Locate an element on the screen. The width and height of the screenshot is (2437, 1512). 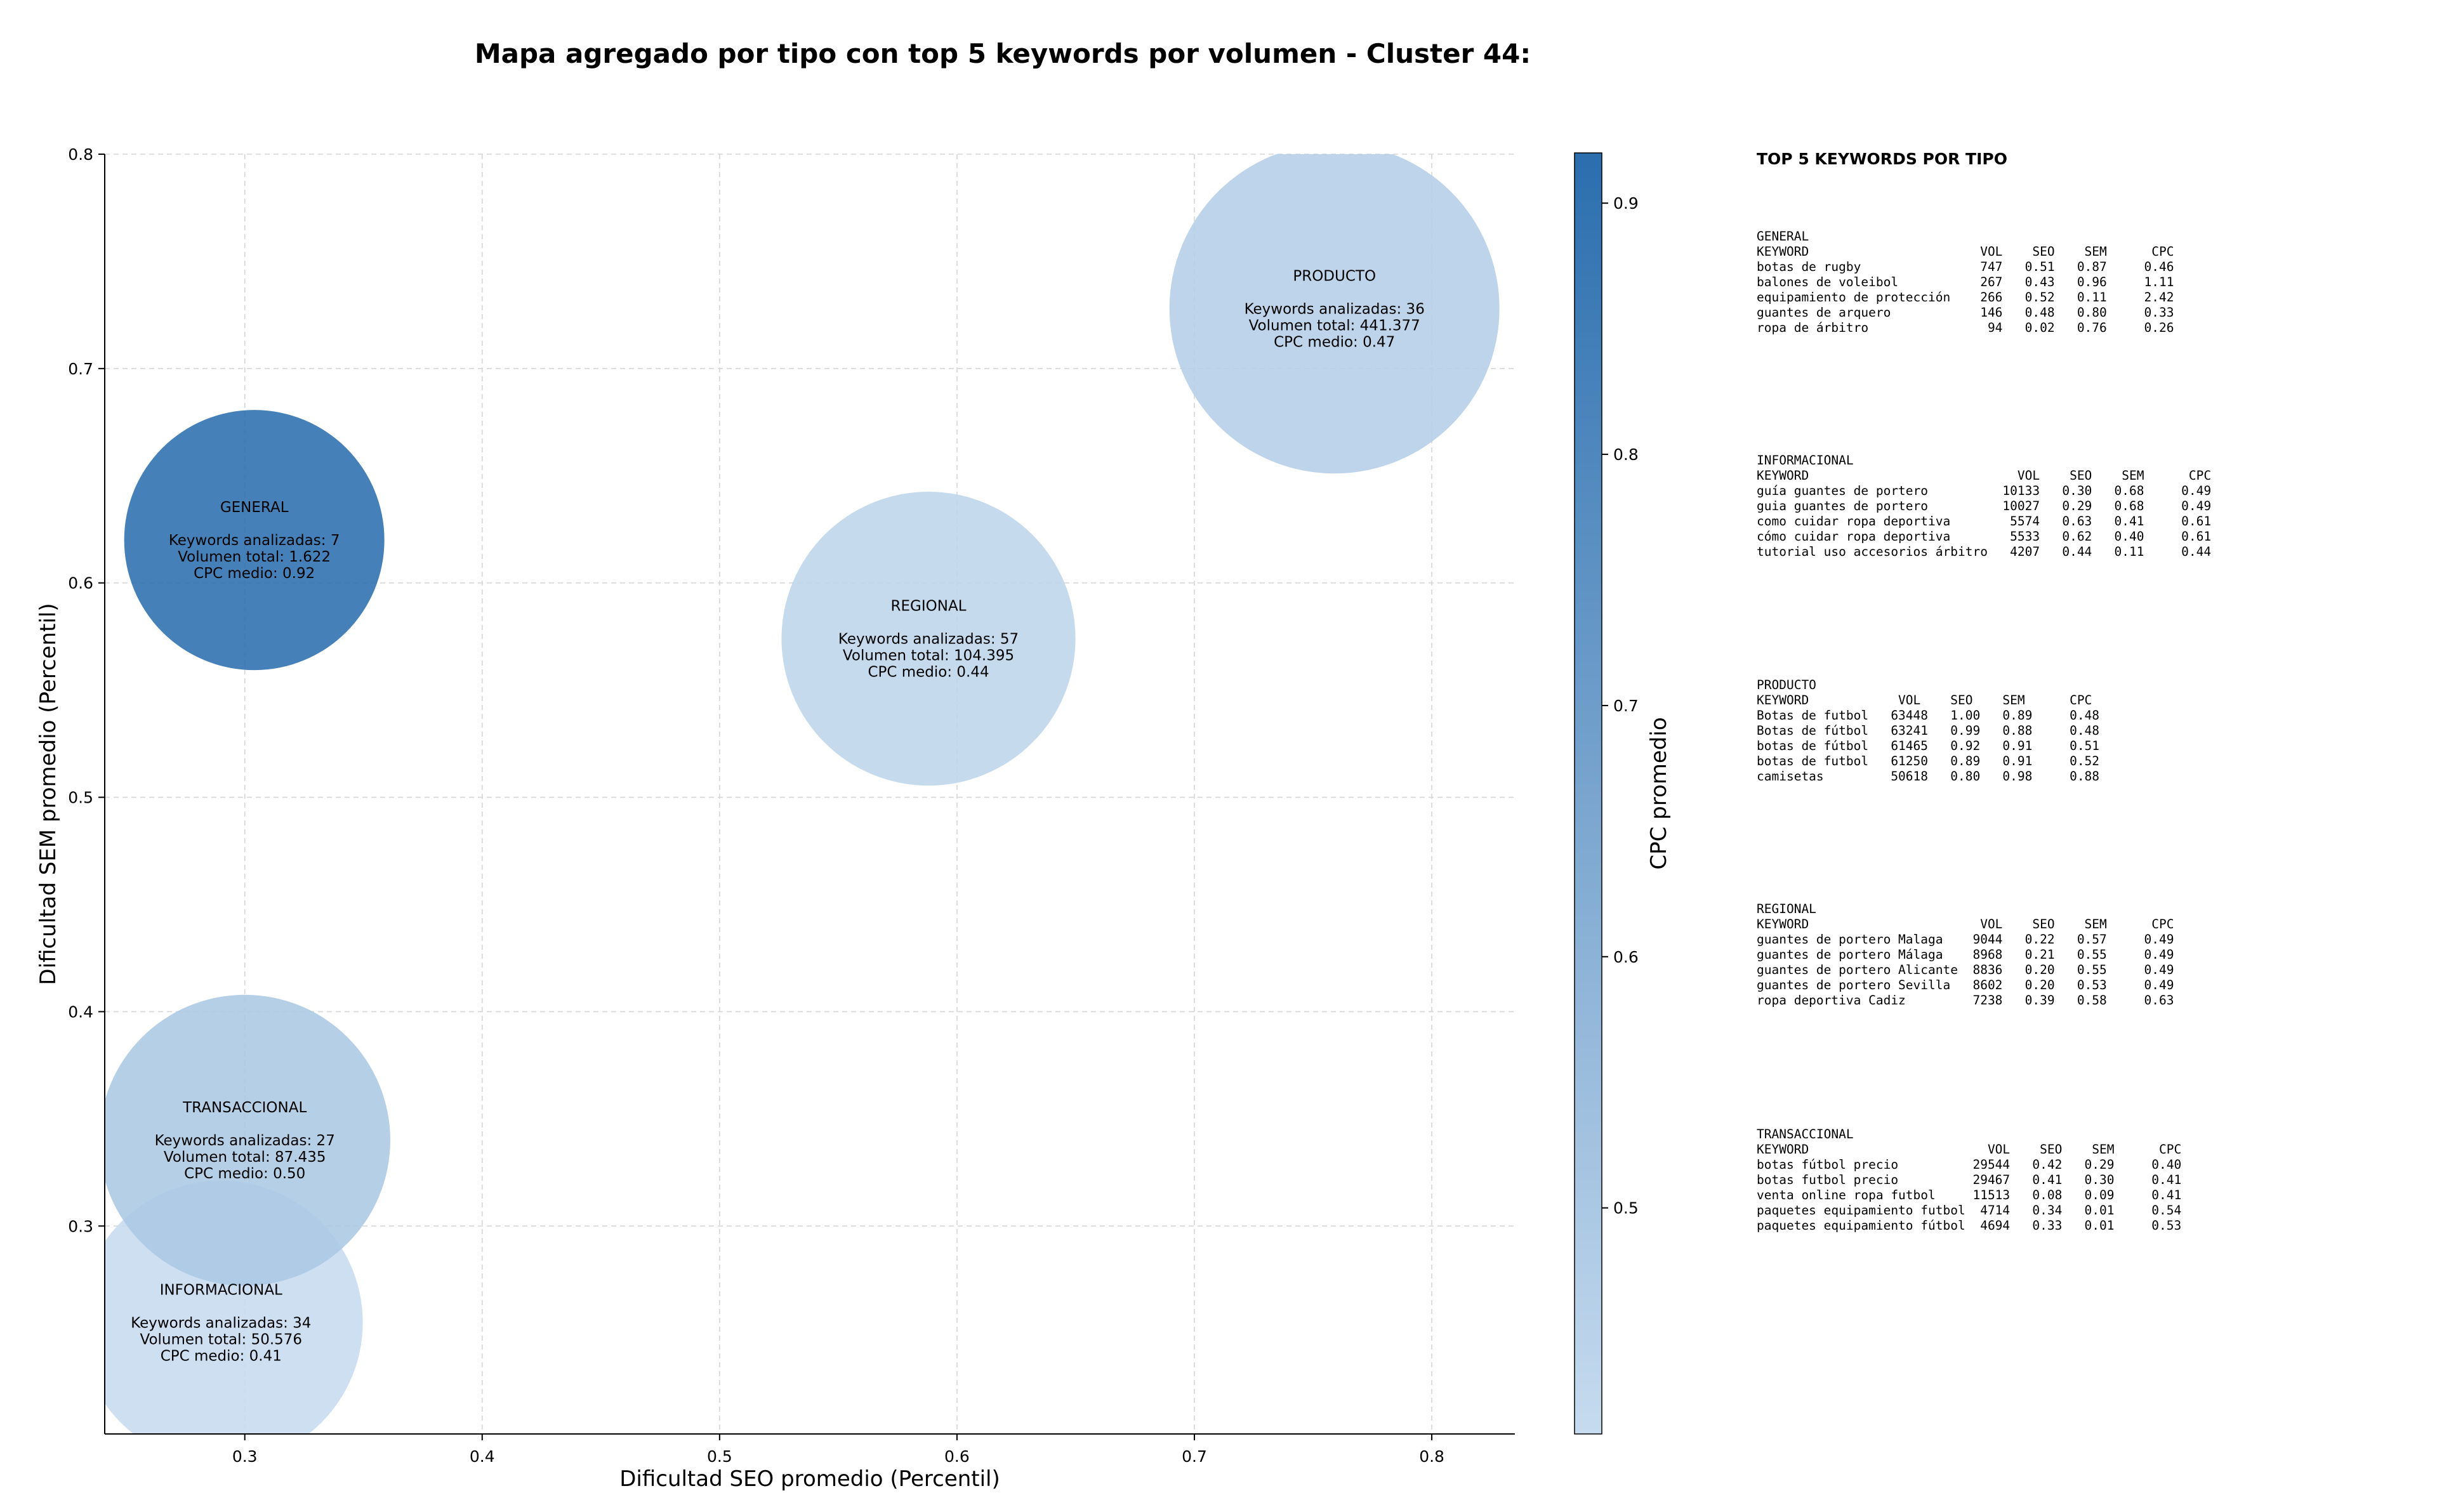
colorbar: 0.5 0.6 0.7 0.8 0.9 CPC promedio is located at coordinates (1623, 794).